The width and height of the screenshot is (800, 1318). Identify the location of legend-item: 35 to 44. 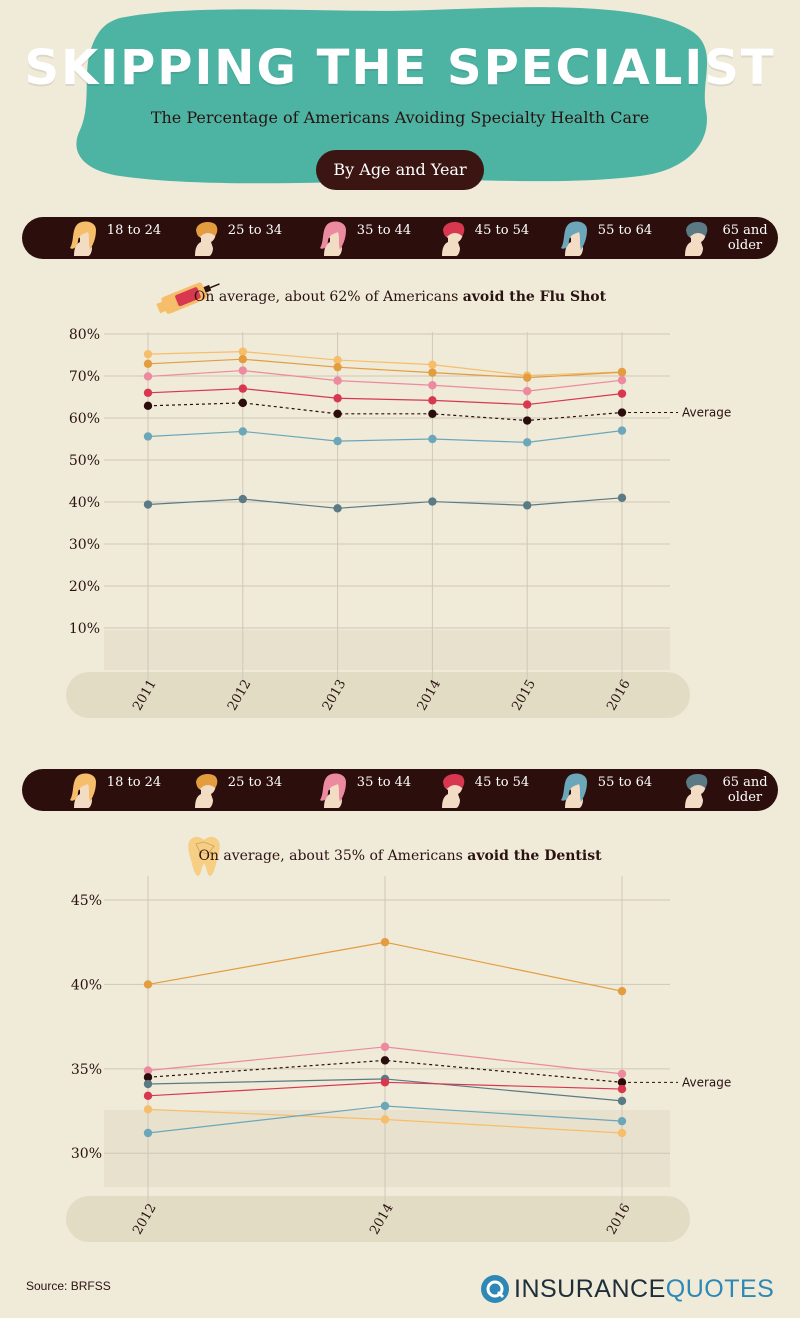
(371, 790).